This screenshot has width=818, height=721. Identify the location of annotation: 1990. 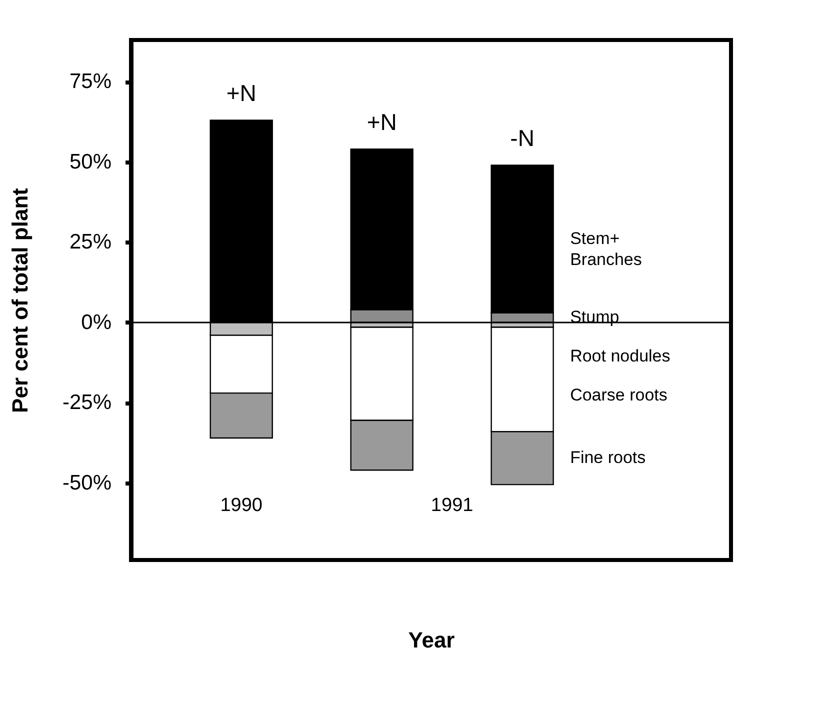
(241, 505).